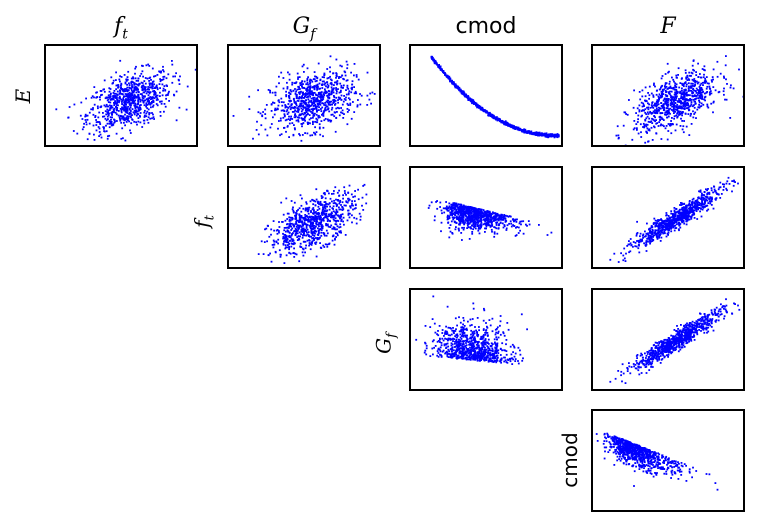 This screenshot has width=757, height=525. Describe the element at coordinates (121, 28) in the screenshot. I see `column-title-ft: ft` at that location.